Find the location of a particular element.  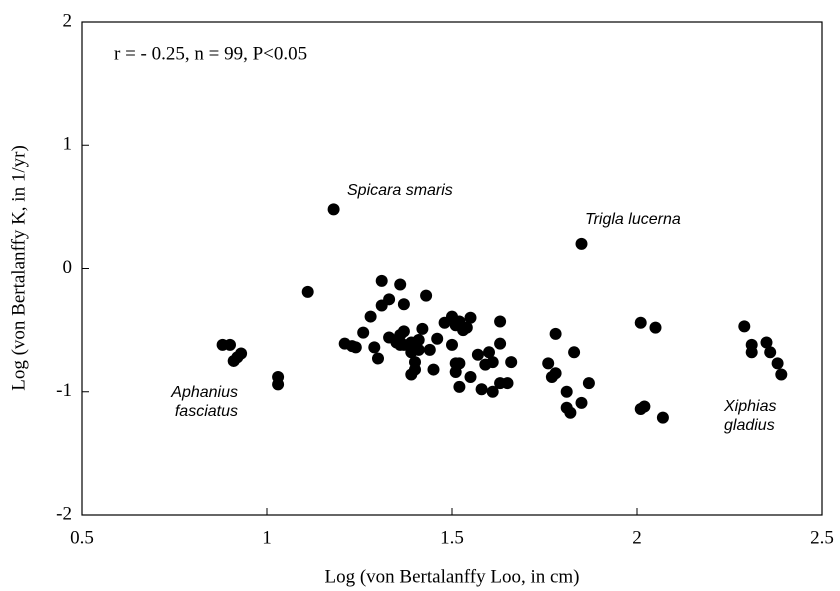

x-tick-label: 1 is located at coordinates (267, 537).